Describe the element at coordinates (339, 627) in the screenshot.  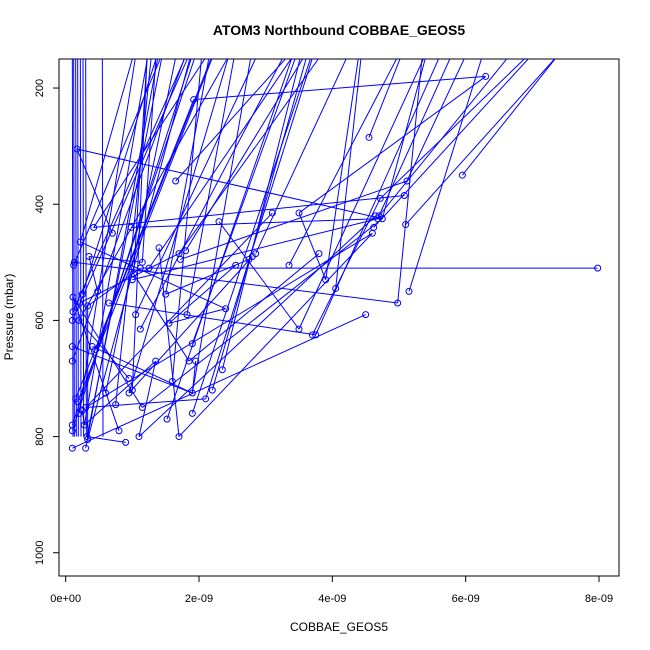
I see `x-axis-label: COBBAE_GEOS5` at that location.